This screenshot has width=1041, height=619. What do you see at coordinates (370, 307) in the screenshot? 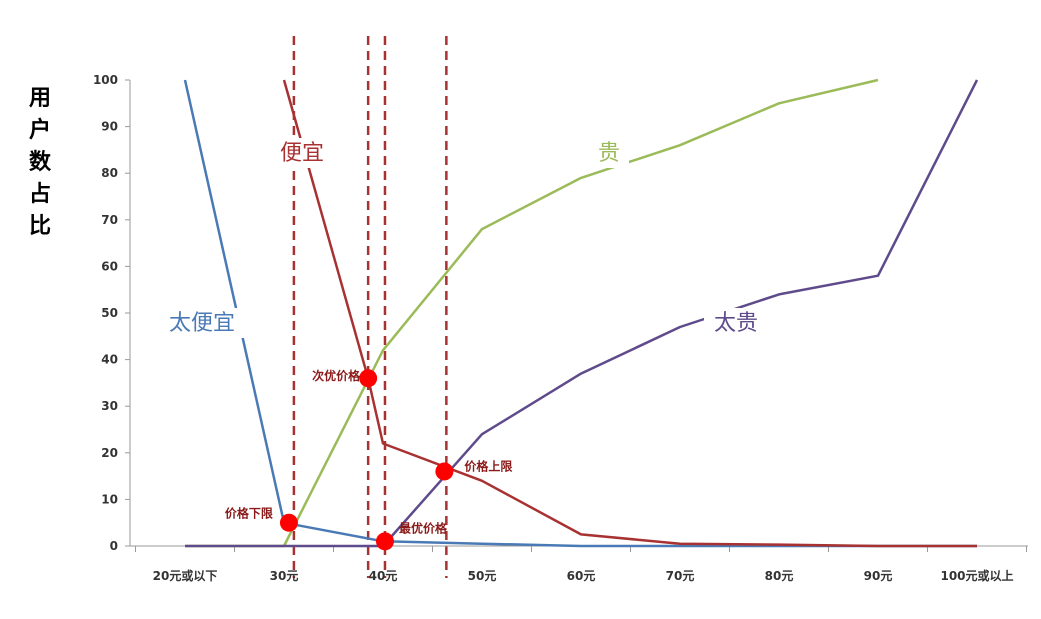
I see `vertical-reference-lines` at bounding box center [370, 307].